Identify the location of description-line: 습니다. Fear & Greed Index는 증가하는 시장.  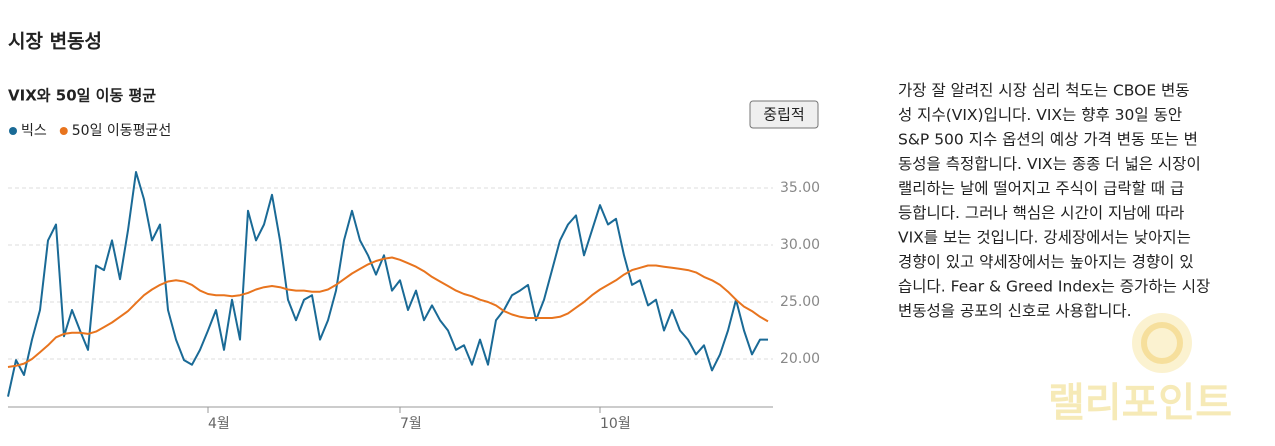
(1054, 287).